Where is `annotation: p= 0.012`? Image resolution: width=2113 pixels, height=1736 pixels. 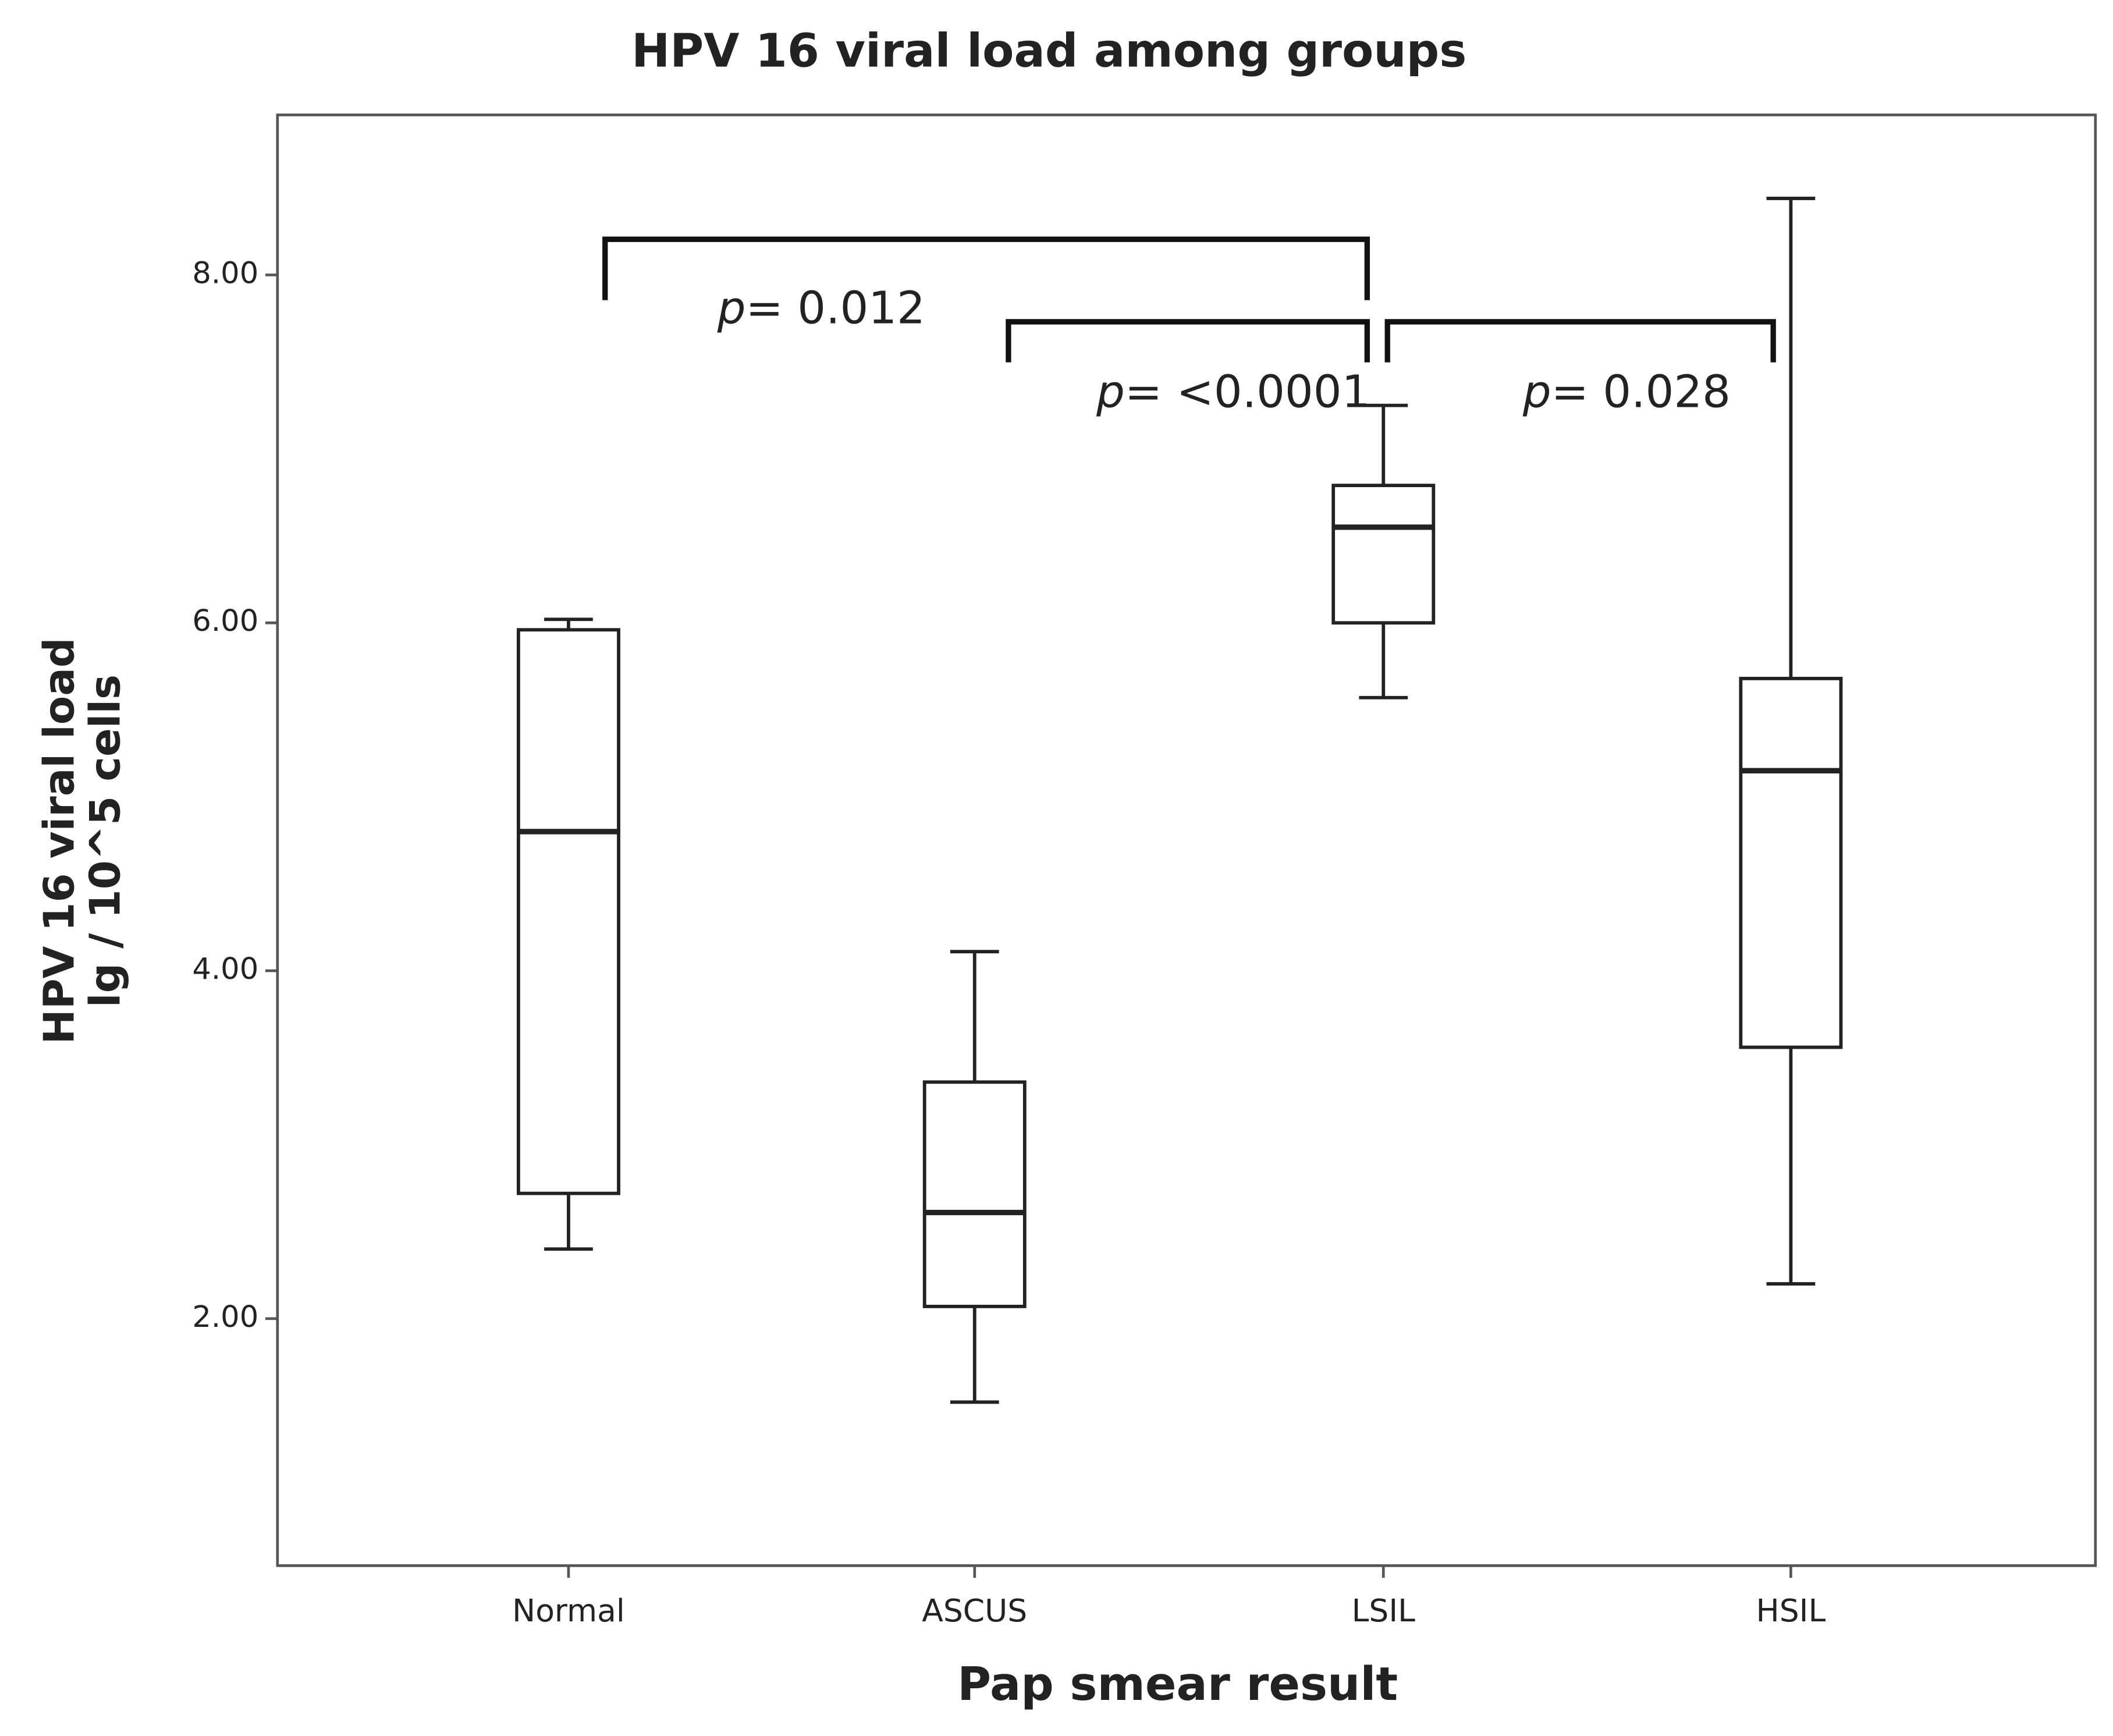
annotation: p= 0.012 is located at coordinates (821, 308).